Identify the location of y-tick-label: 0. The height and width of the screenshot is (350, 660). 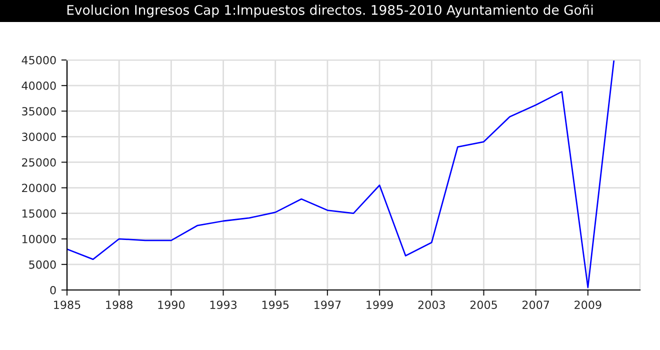
(53, 290).